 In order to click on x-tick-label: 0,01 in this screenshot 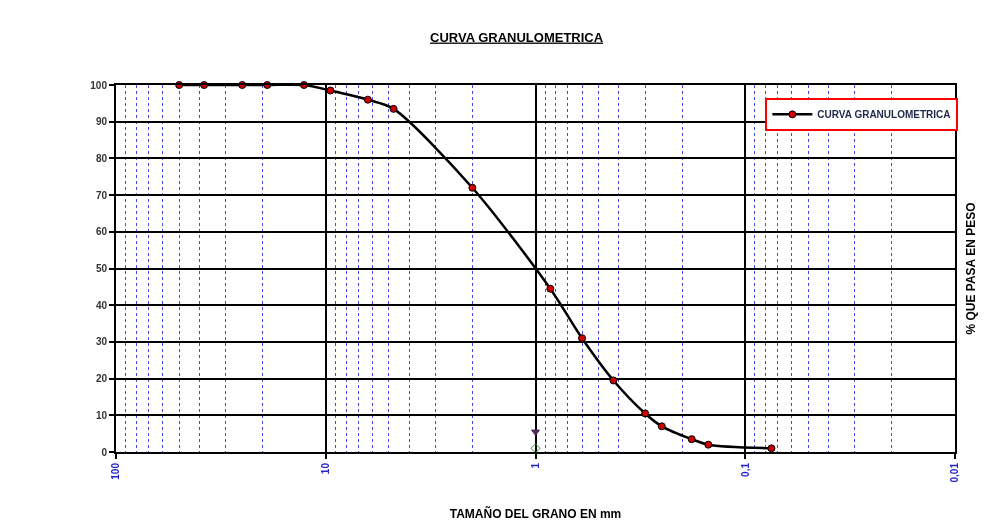, I will do `click(955, 472)`.